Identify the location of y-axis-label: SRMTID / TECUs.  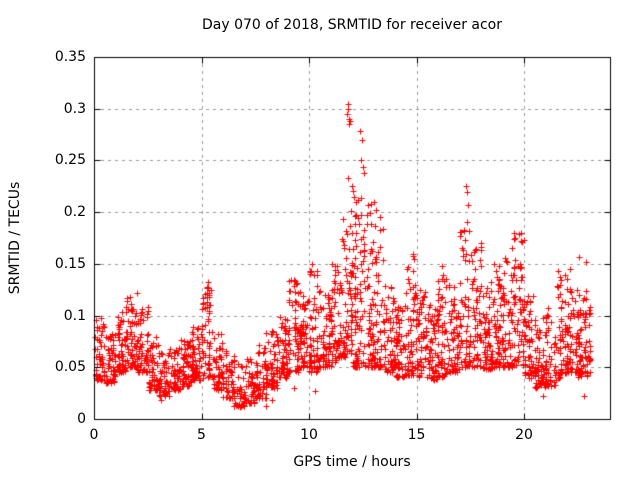
(15, 238).